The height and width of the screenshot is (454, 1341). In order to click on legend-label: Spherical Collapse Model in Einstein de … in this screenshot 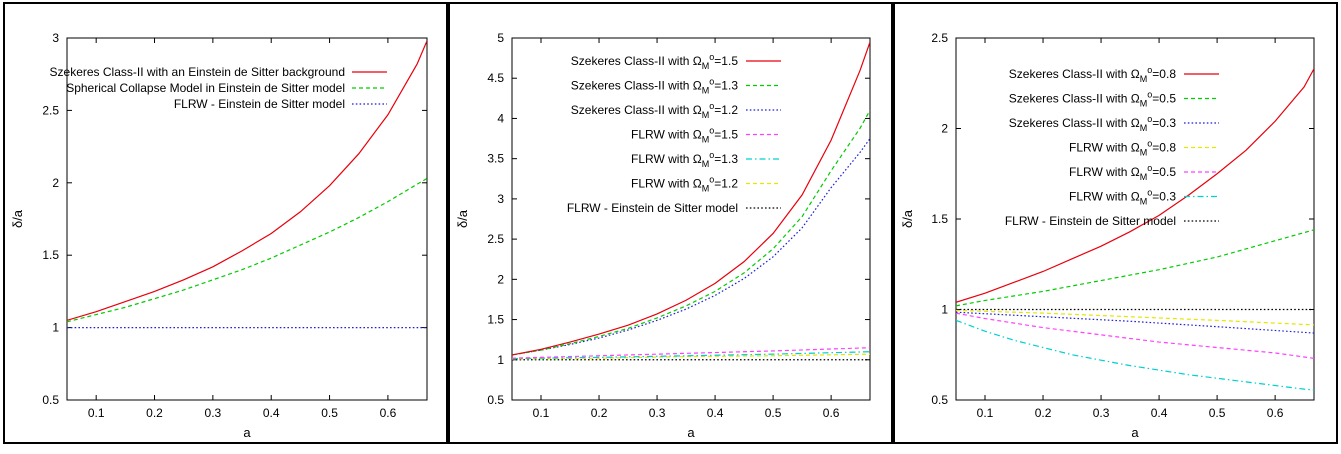, I will do `click(205, 88)`.